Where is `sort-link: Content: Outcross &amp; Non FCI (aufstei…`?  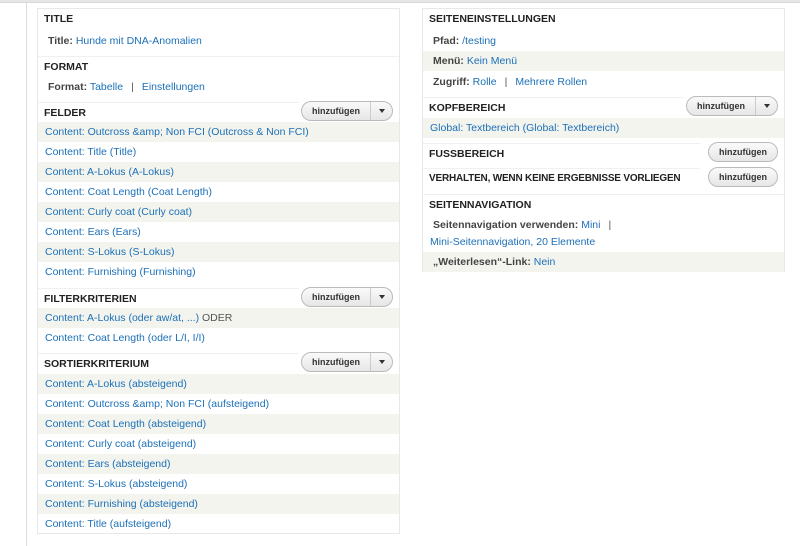 sort-link: Content: Outcross &amp; Non FCI (aufstei… is located at coordinates (157, 404).